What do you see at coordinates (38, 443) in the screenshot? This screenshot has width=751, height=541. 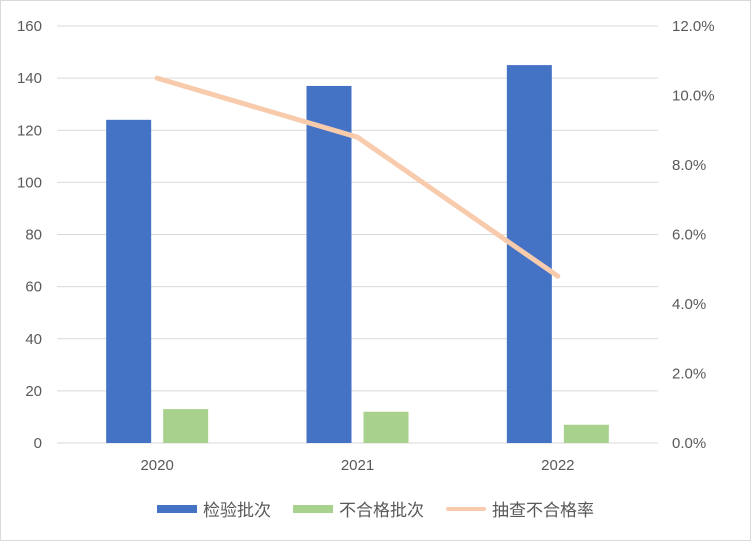 I see `y-tick-label: 0` at bounding box center [38, 443].